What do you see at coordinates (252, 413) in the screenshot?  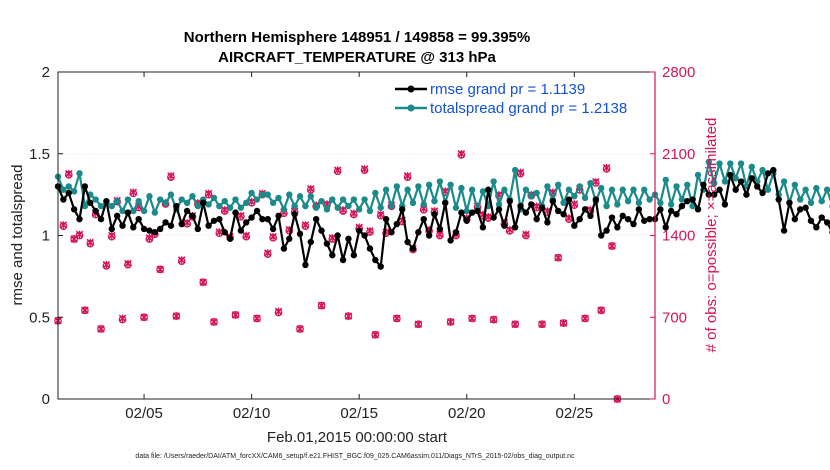 I see `x-tick-label: 02/10` at bounding box center [252, 413].